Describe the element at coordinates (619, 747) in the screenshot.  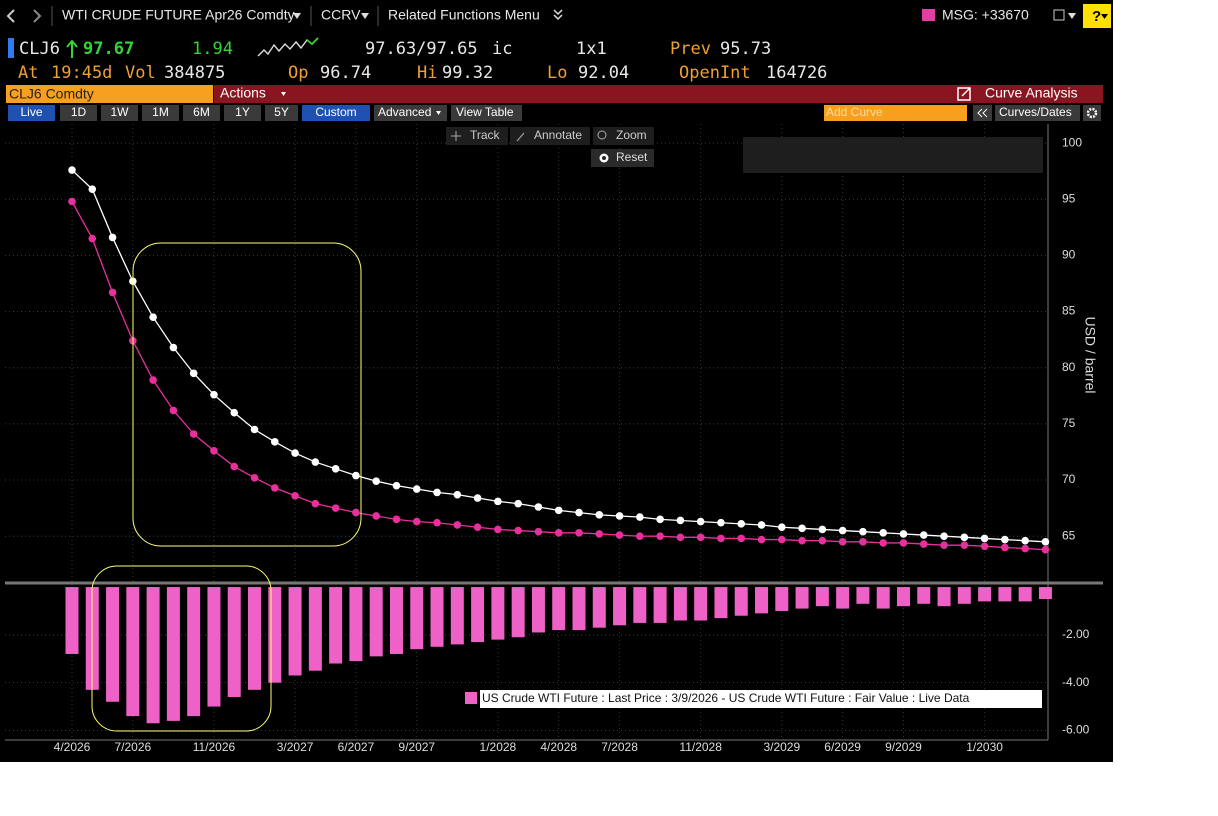
I see `x-tick-label: 7/2028` at that location.